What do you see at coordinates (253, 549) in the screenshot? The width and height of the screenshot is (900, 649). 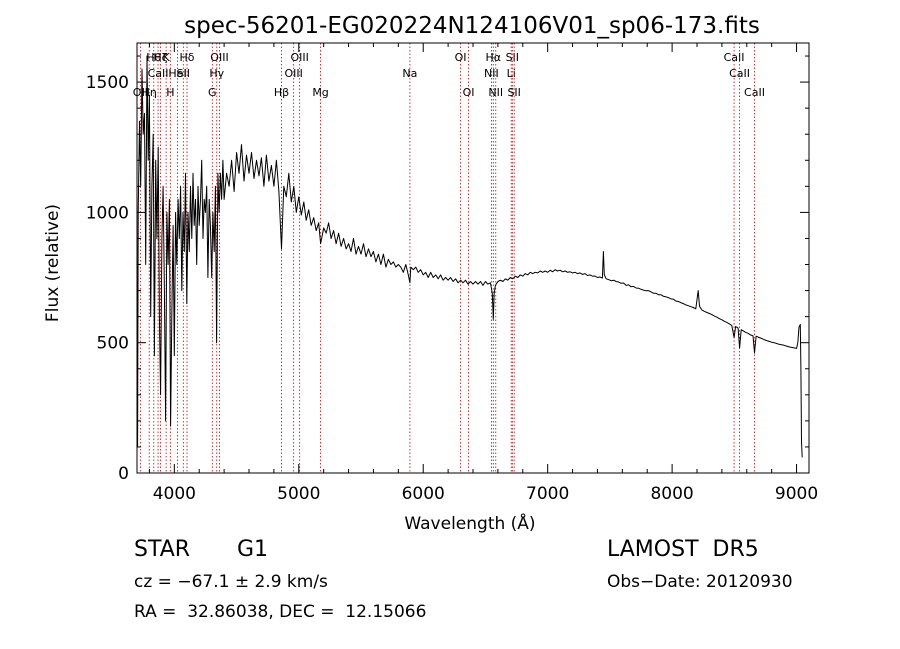 I see `object-subclass: G1` at bounding box center [253, 549].